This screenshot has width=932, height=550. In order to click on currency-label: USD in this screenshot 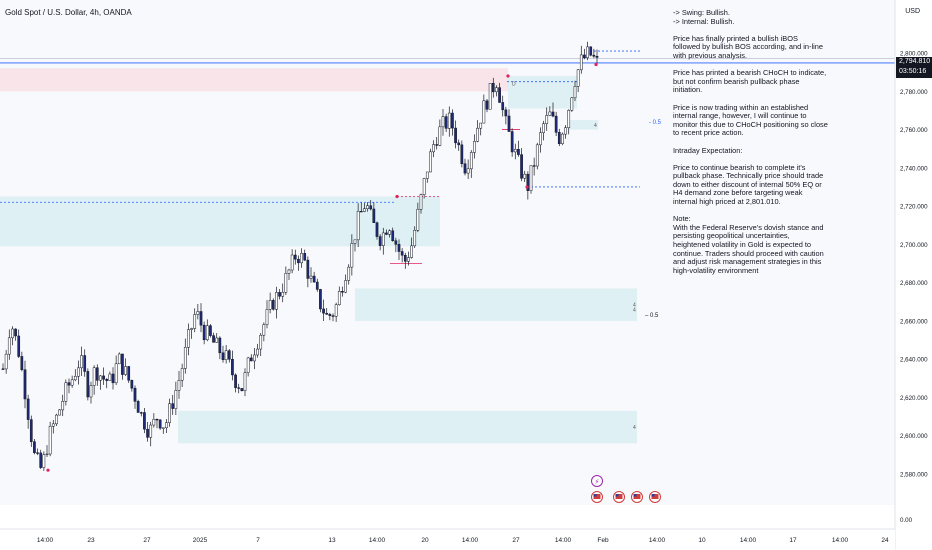, I will do `click(912, 11)`.